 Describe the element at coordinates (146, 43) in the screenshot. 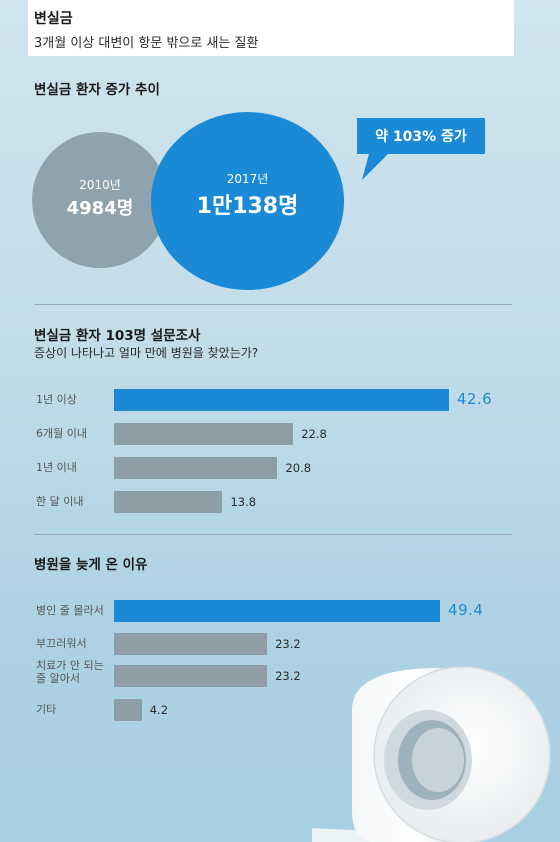

I see `header-subtitle: 3개월 이상 대변이 항문 밖으로 새는 질환` at that location.